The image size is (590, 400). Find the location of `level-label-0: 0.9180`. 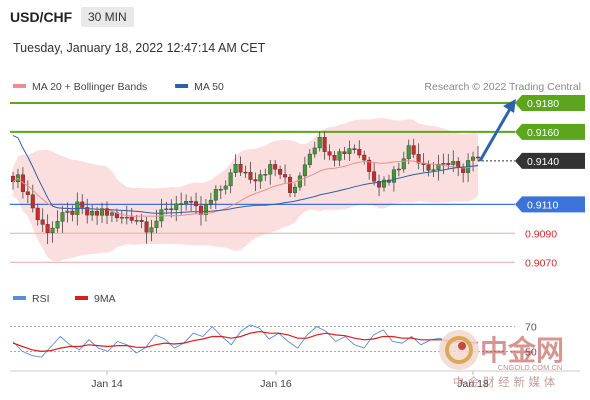

level-label-0: 0.9180 is located at coordinates (543, 104).